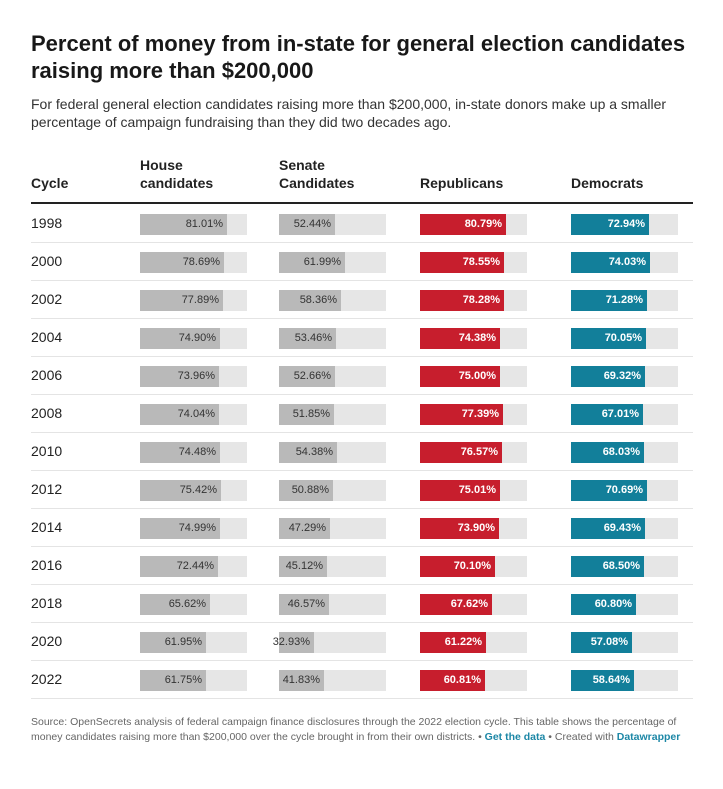 The width and height of the screenshot is (723, 789). Describe the element at coordinates (624, 680) in the screenshot. I see `democrats-cell: 58.64%` at that location.